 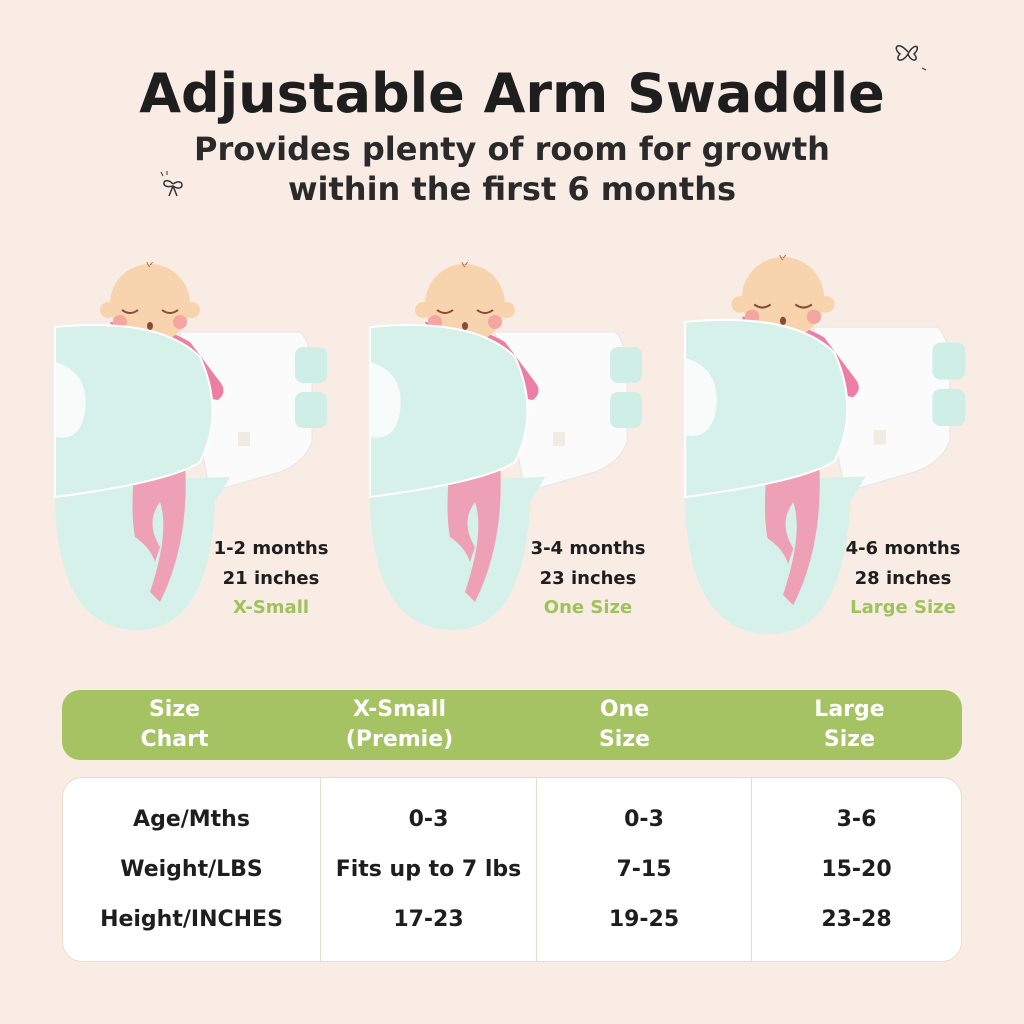 I want to click on size-label: Large Size, so click(x=903, y=607).